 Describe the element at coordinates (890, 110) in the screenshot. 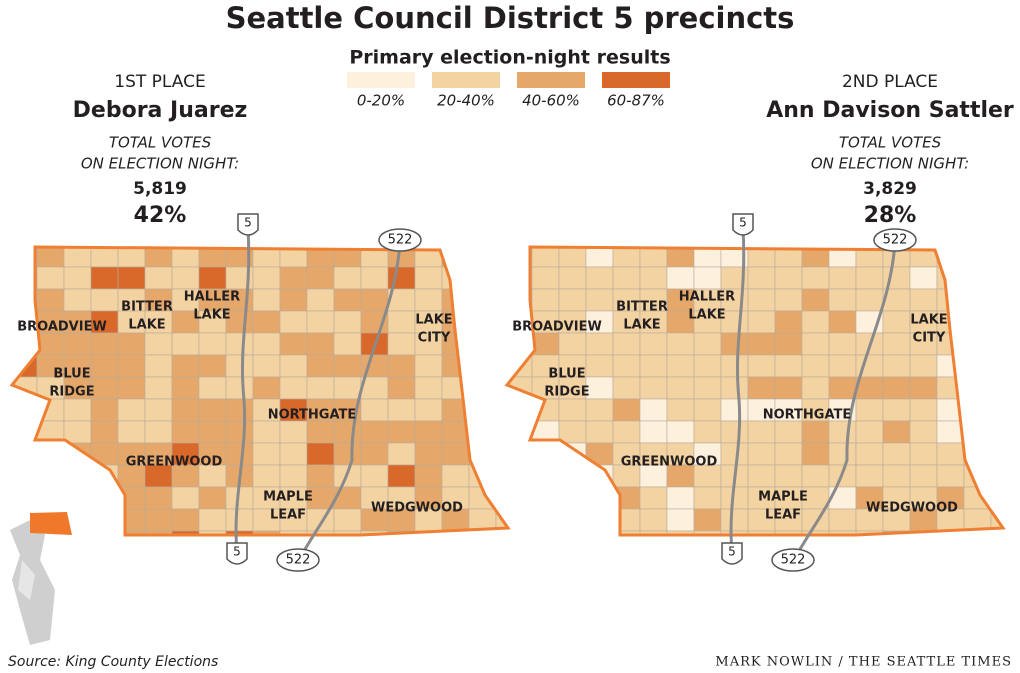

I see `candidate: Ann Davison Sattler` at that location.